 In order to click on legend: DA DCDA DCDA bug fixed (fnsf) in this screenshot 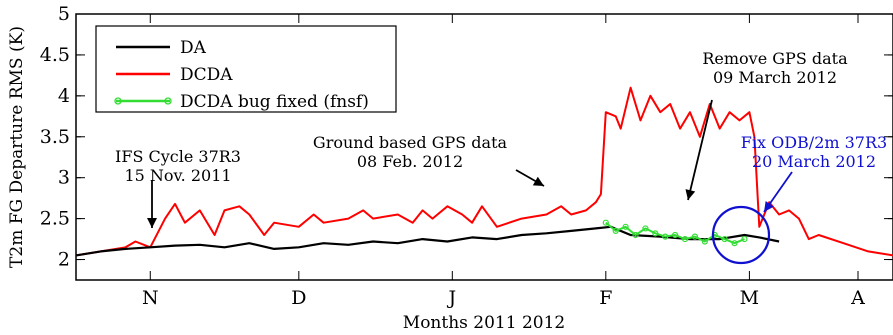, I will do `click(246, 69)`.